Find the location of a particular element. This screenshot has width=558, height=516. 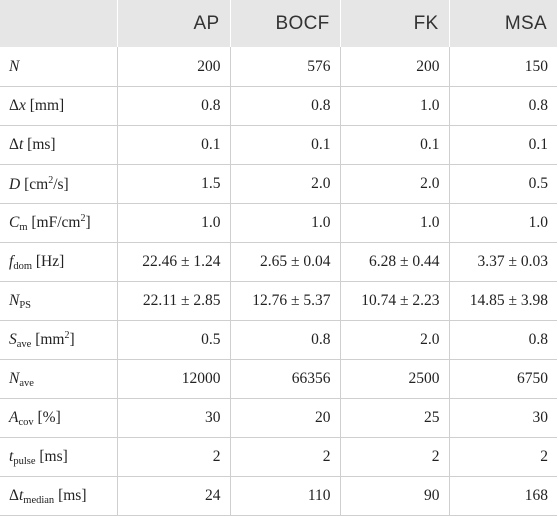

parameter-unit: [mm is located at coordinates (48, 339).